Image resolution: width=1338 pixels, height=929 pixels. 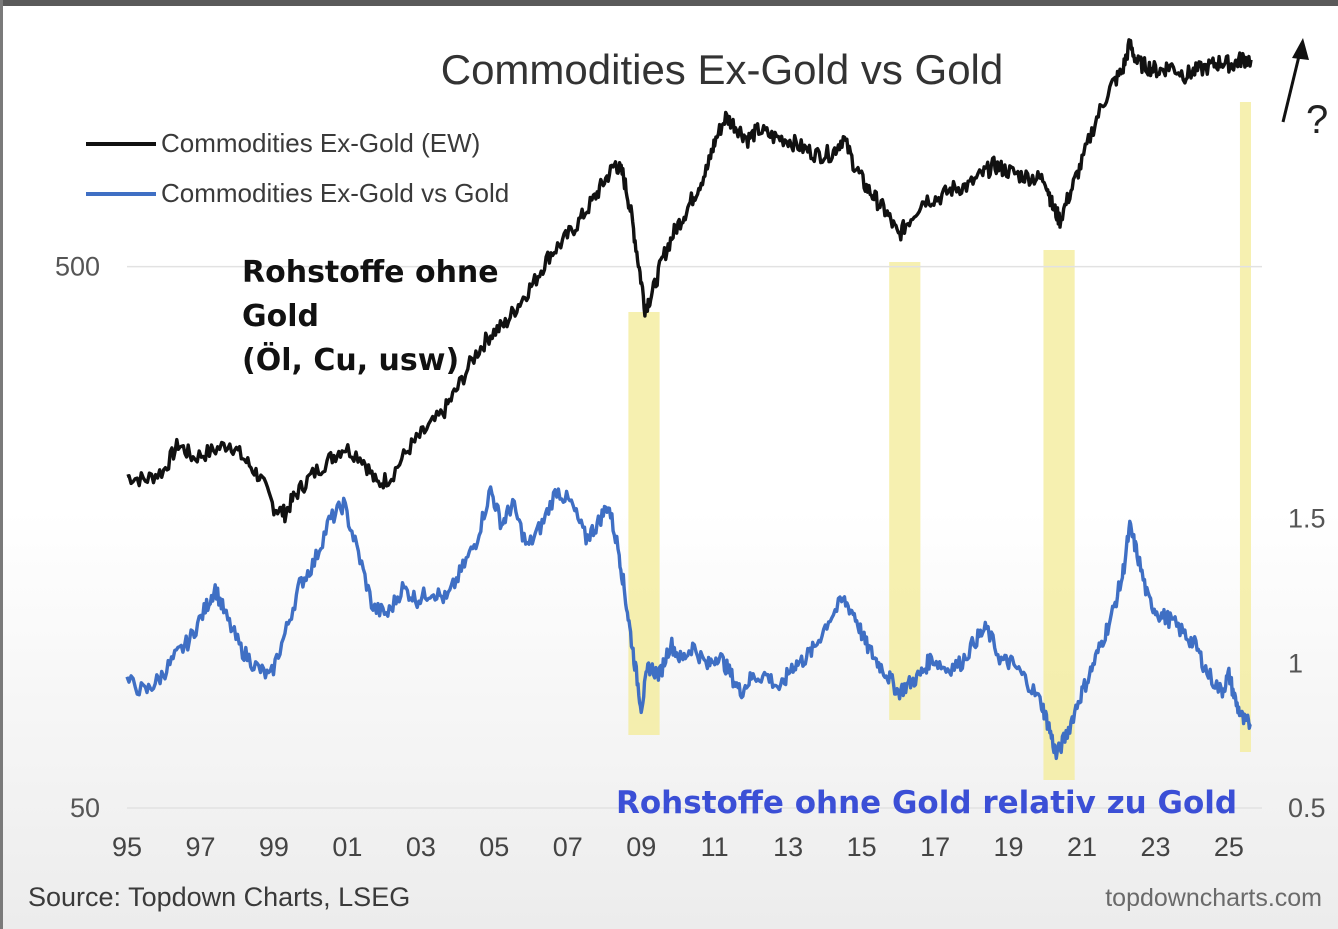 What do you see at coordinates (1295, 80) in the screenshot?
I see `up-arrow-icon` at bounding box center [1295, 80].